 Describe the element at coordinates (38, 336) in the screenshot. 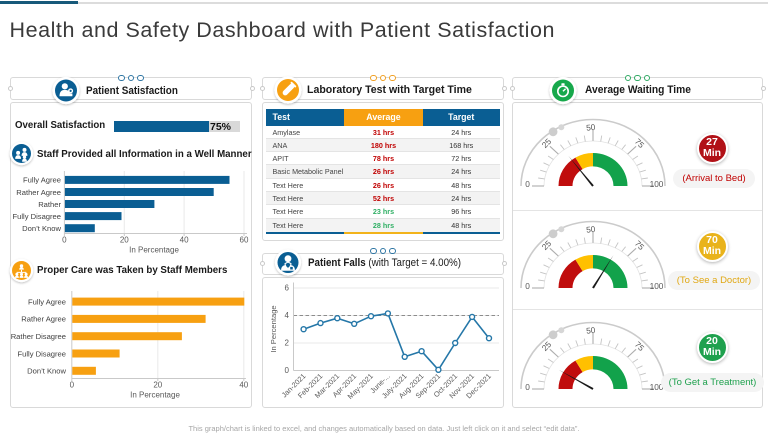

I see `svg-text: Rather Disagree` at that location.